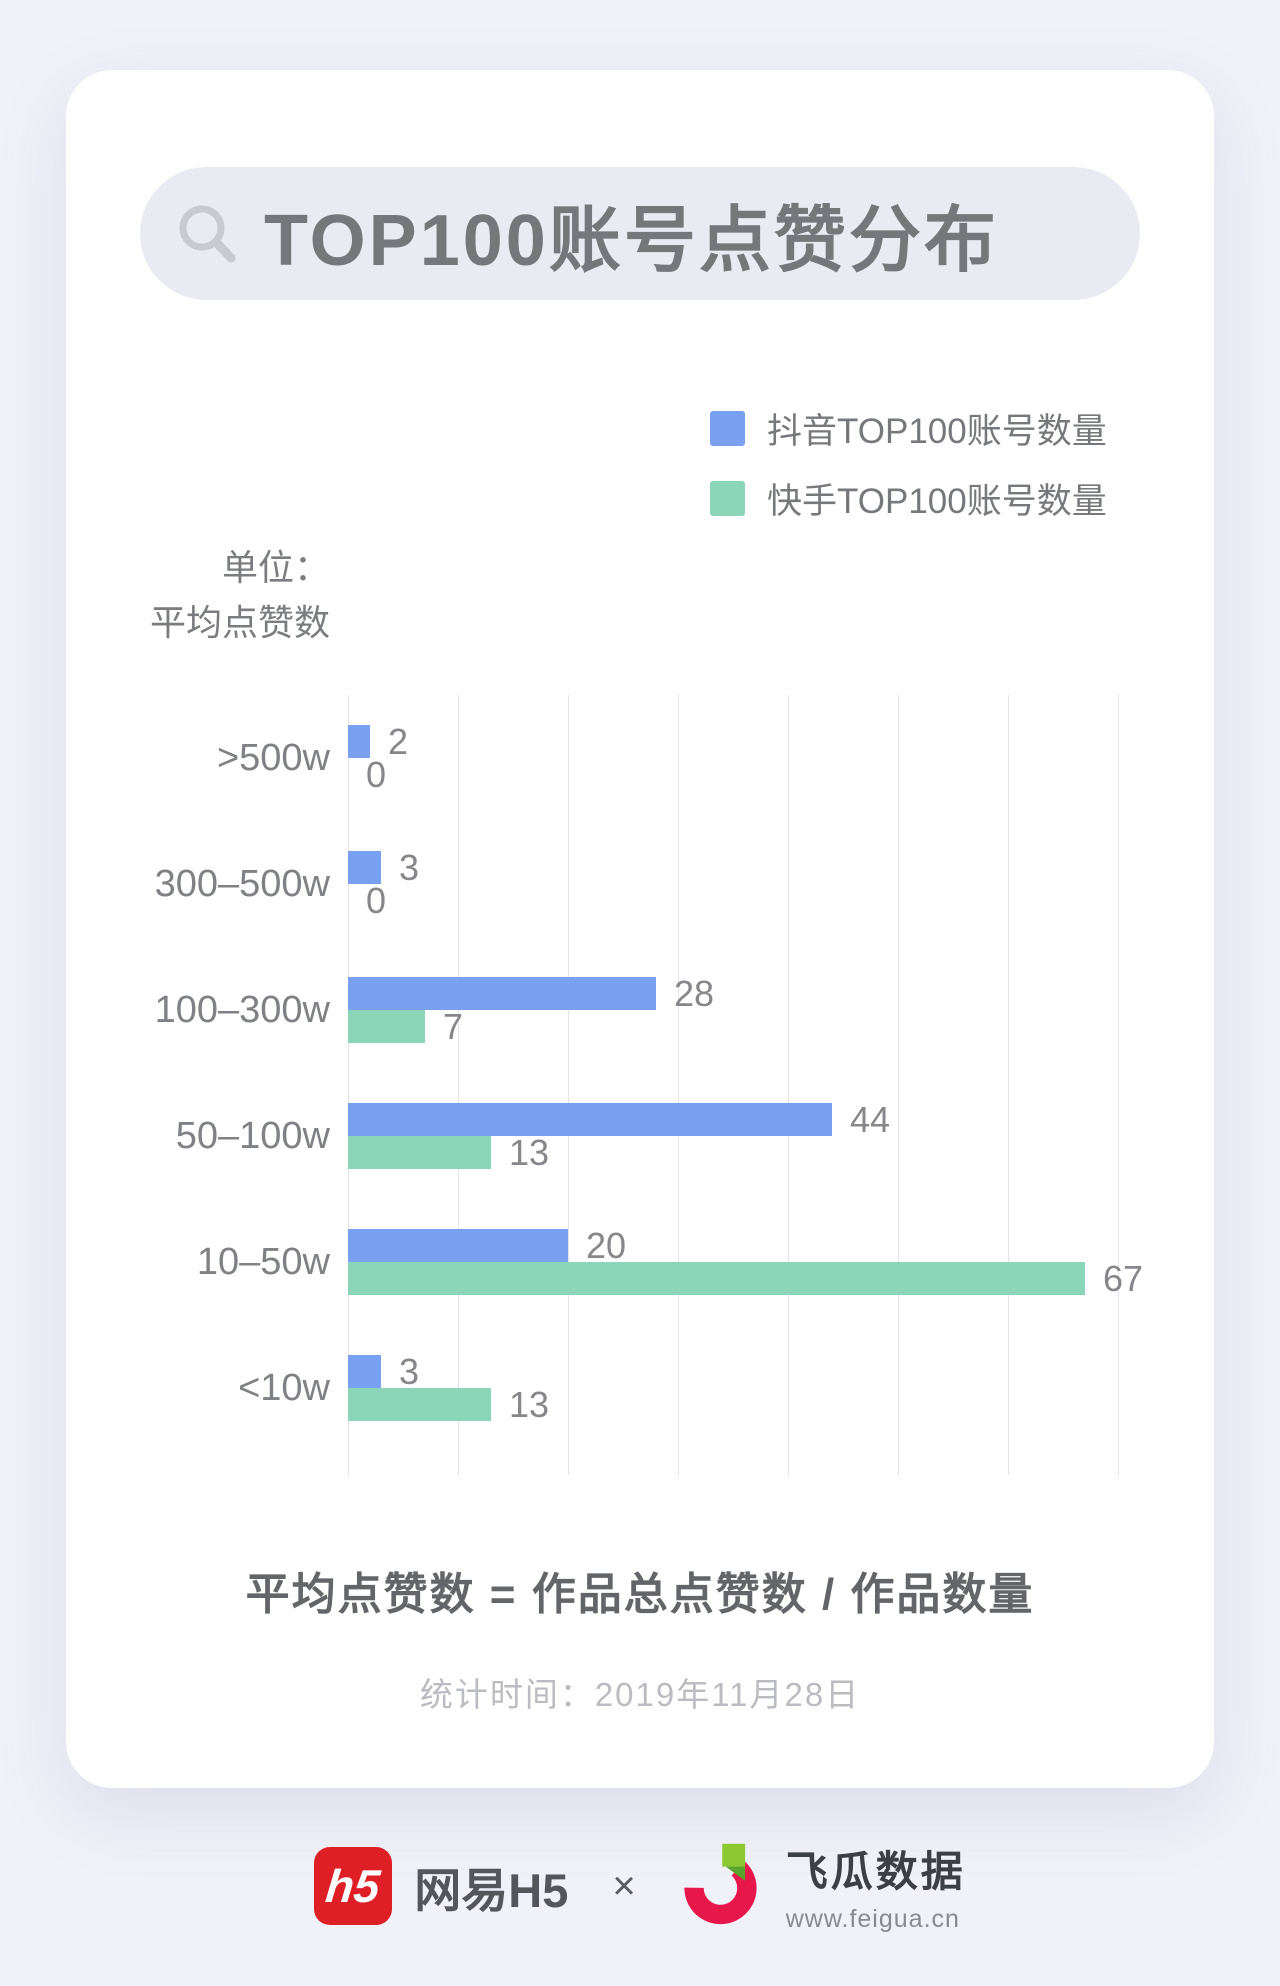 Image resolution: width=1280 pixels, height=1986 pixels. I want to click on collab-cross-icon: ×, so click(624, 1885).